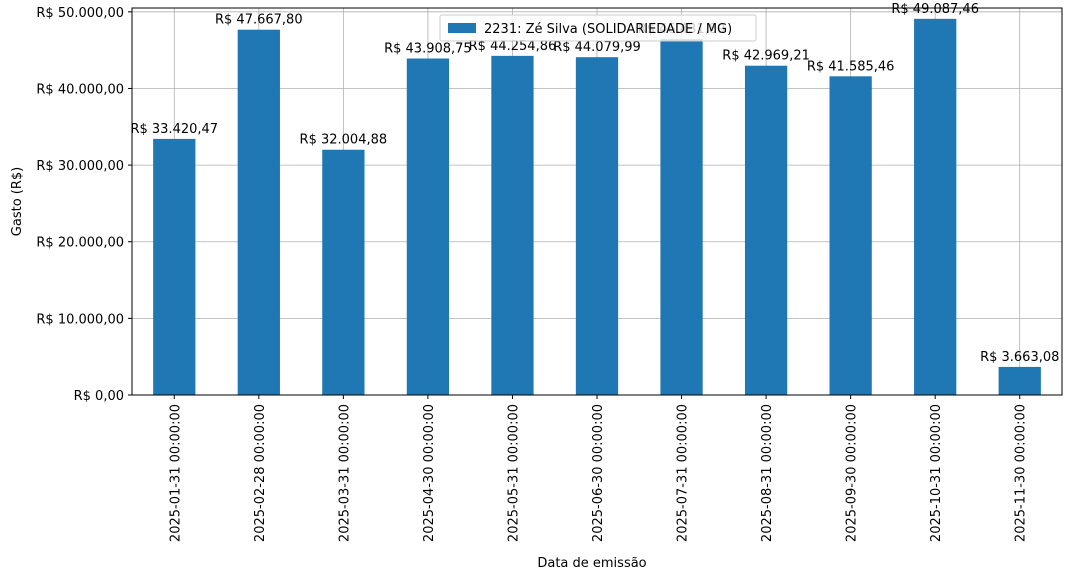 This screenshot has height=585, width=1072. Describe the element at coordinates (767, 473) in the screenshot. I see `x-tick-label: 2025-08-31 00:00:00` at that location.